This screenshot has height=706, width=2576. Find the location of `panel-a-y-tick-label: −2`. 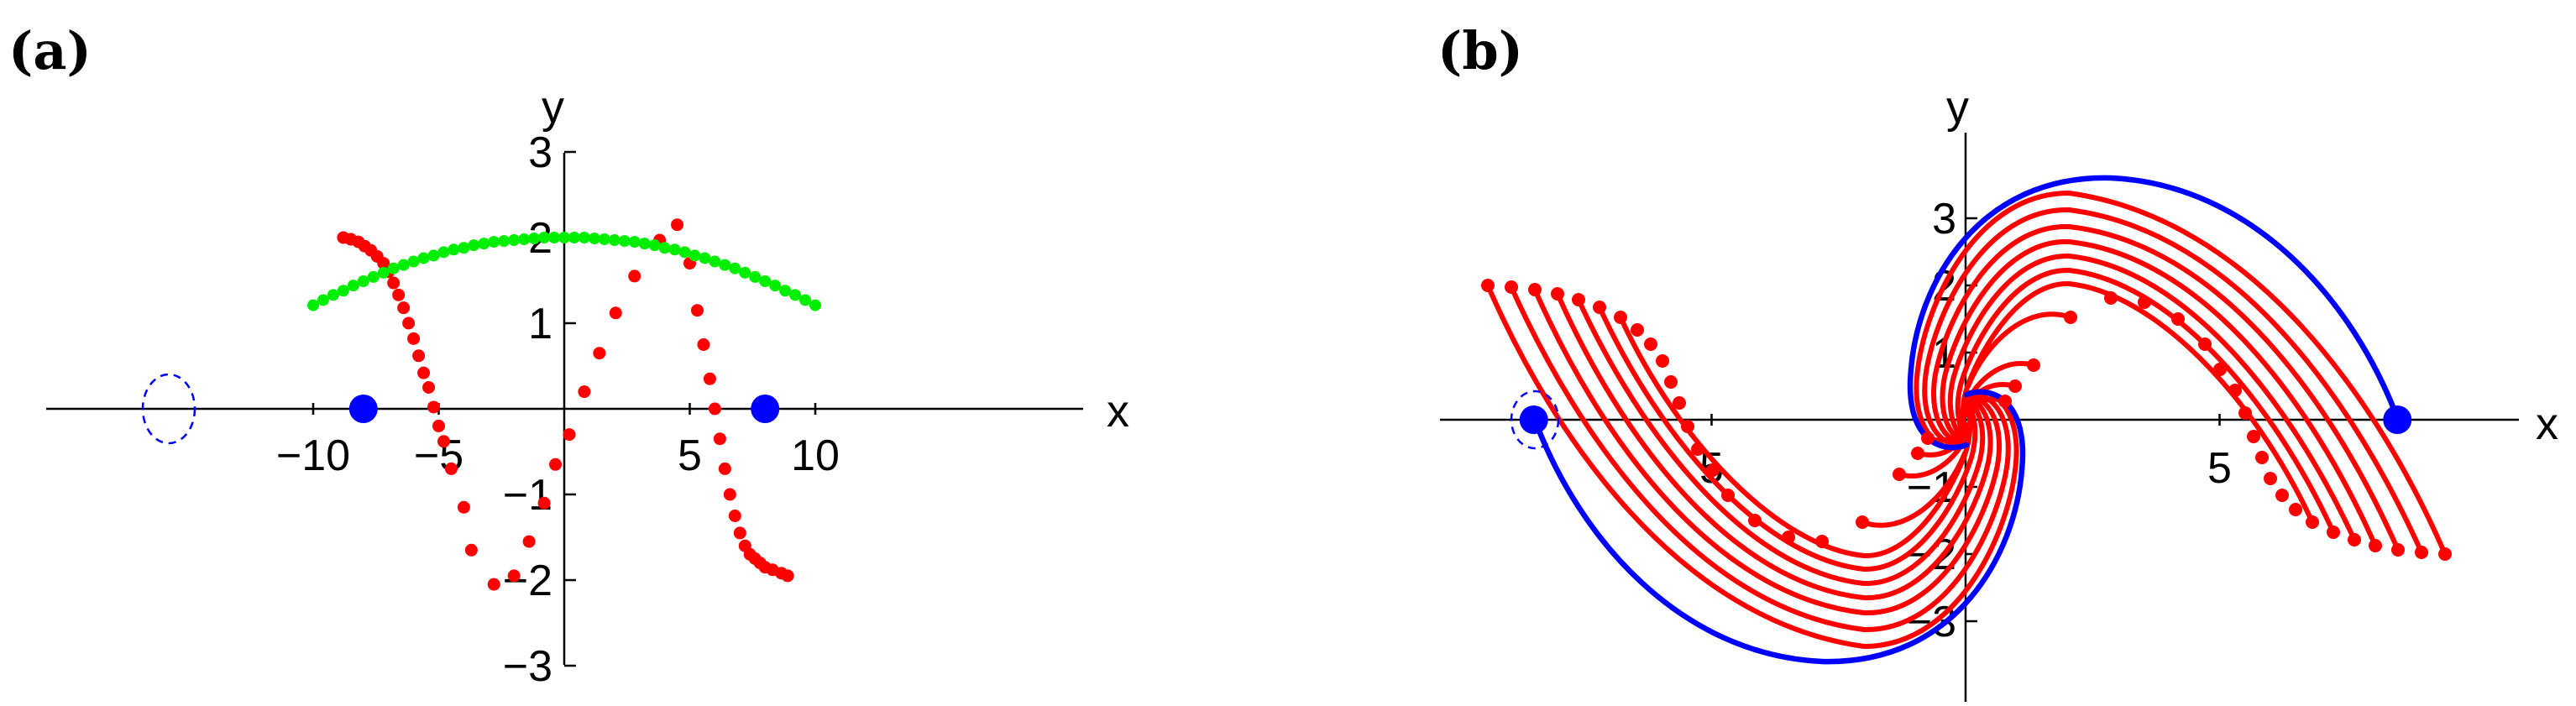

panel-a-y-tick-label: −2 is located at coordinates (527, 581).